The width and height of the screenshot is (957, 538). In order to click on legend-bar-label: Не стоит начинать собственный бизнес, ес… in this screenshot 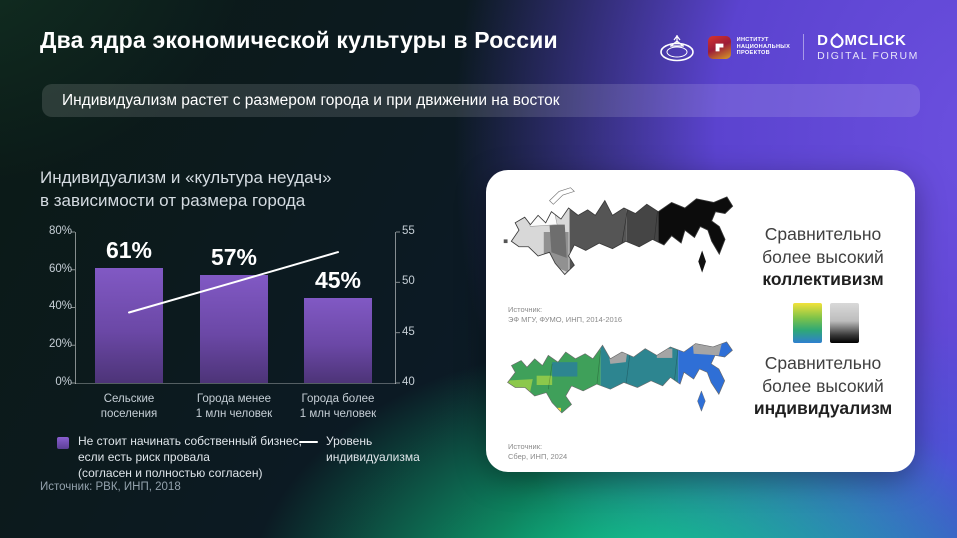, I will do `click(190, 457)`.